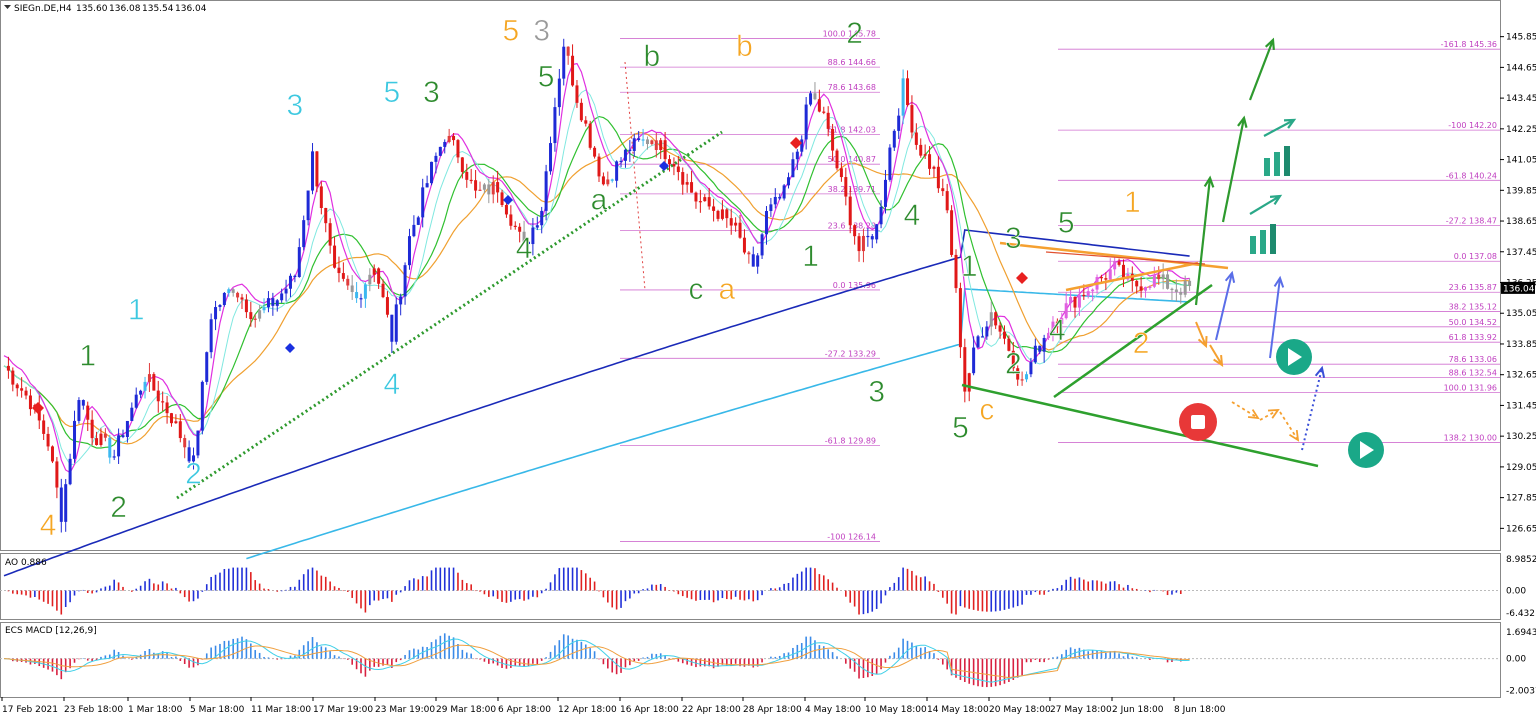 The image size is (1536, 718). Describe the element at coordinates (1521, 191) in the screenshot. I see `price-tick-label: 139.85` at that location.